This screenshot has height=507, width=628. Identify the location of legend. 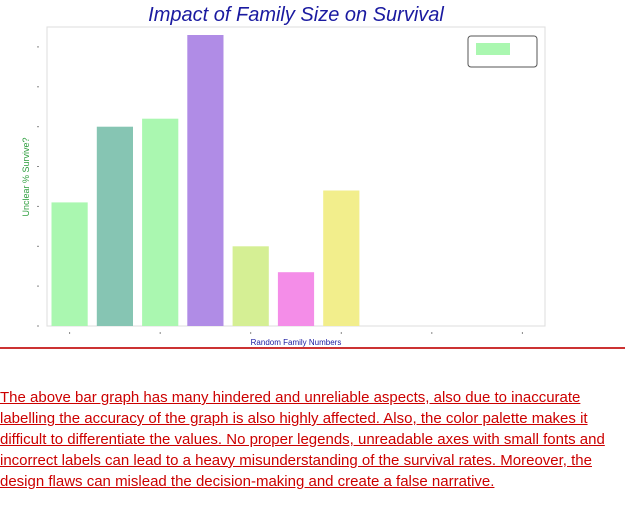
(502, 51).